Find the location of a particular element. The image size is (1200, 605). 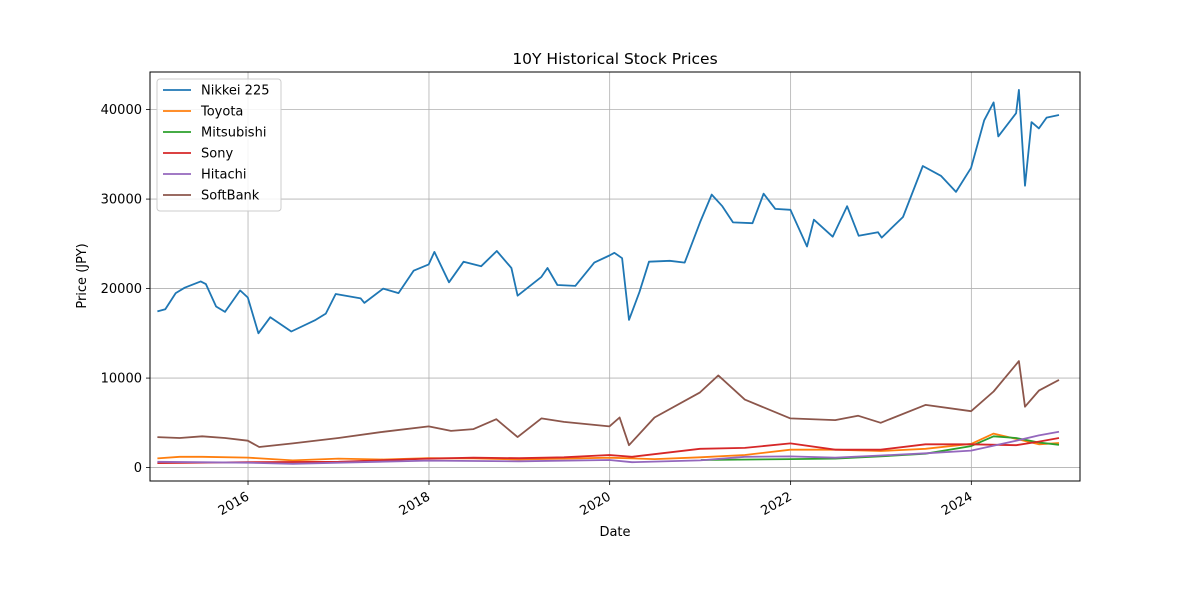

series-line-toyota is located at coordinates (608, 447).